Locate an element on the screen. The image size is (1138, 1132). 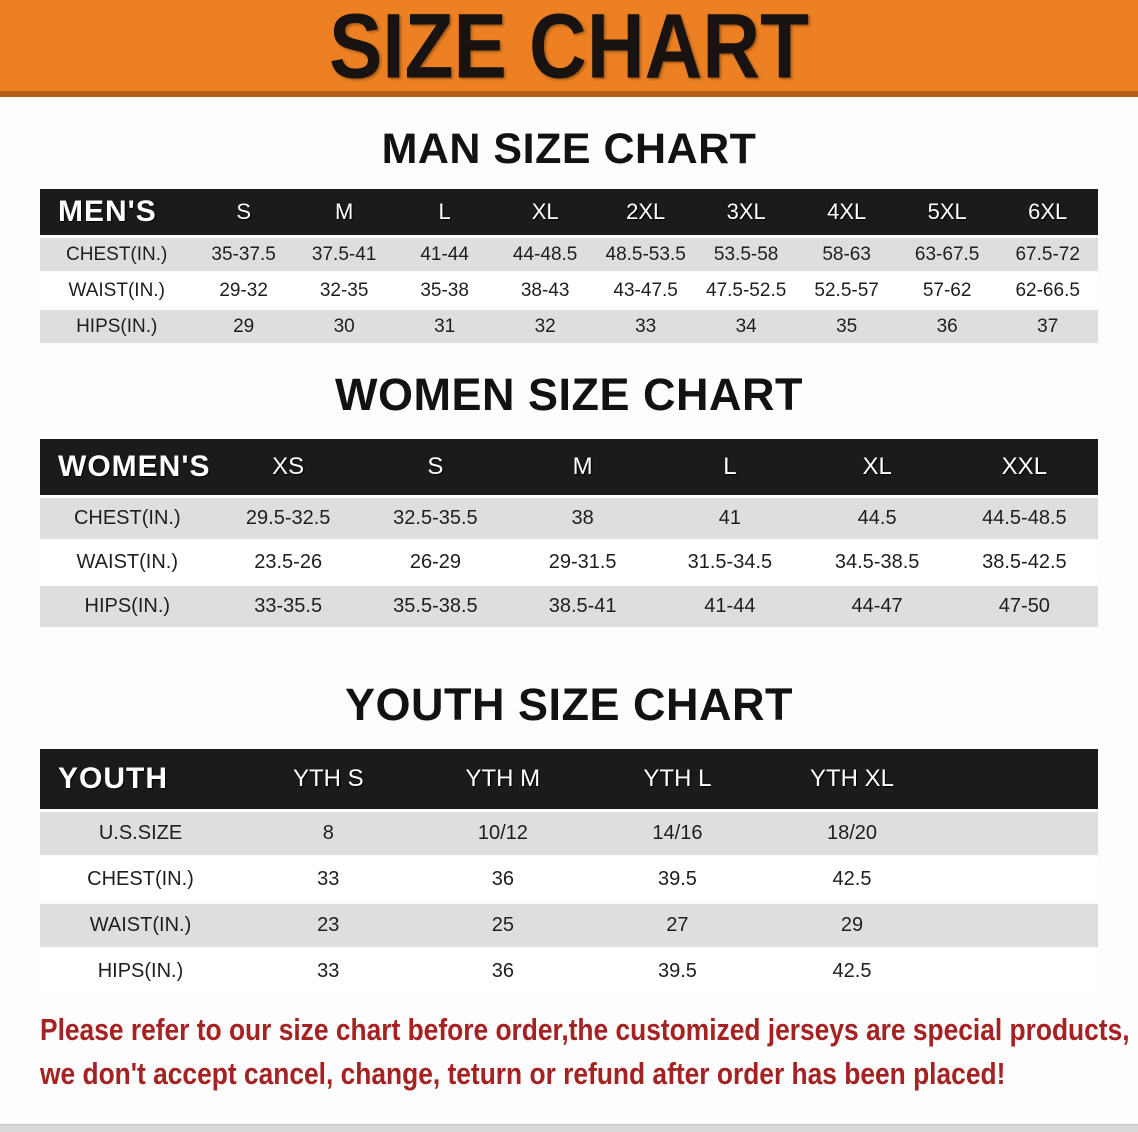
banner-title: SIZE CHART is located at coordinates (569, 49).